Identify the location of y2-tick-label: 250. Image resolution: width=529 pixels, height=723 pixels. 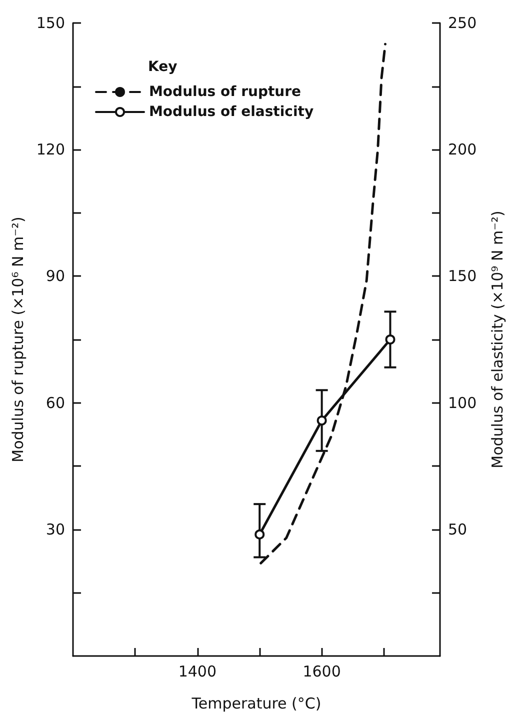
(462, 23).